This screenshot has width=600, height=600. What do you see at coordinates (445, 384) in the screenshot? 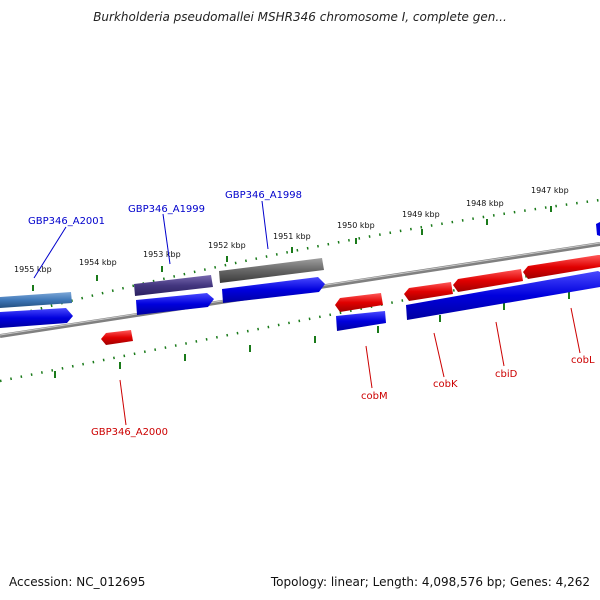
I see `gene-label-cobk: cobK` at bounding box center [445, 384].